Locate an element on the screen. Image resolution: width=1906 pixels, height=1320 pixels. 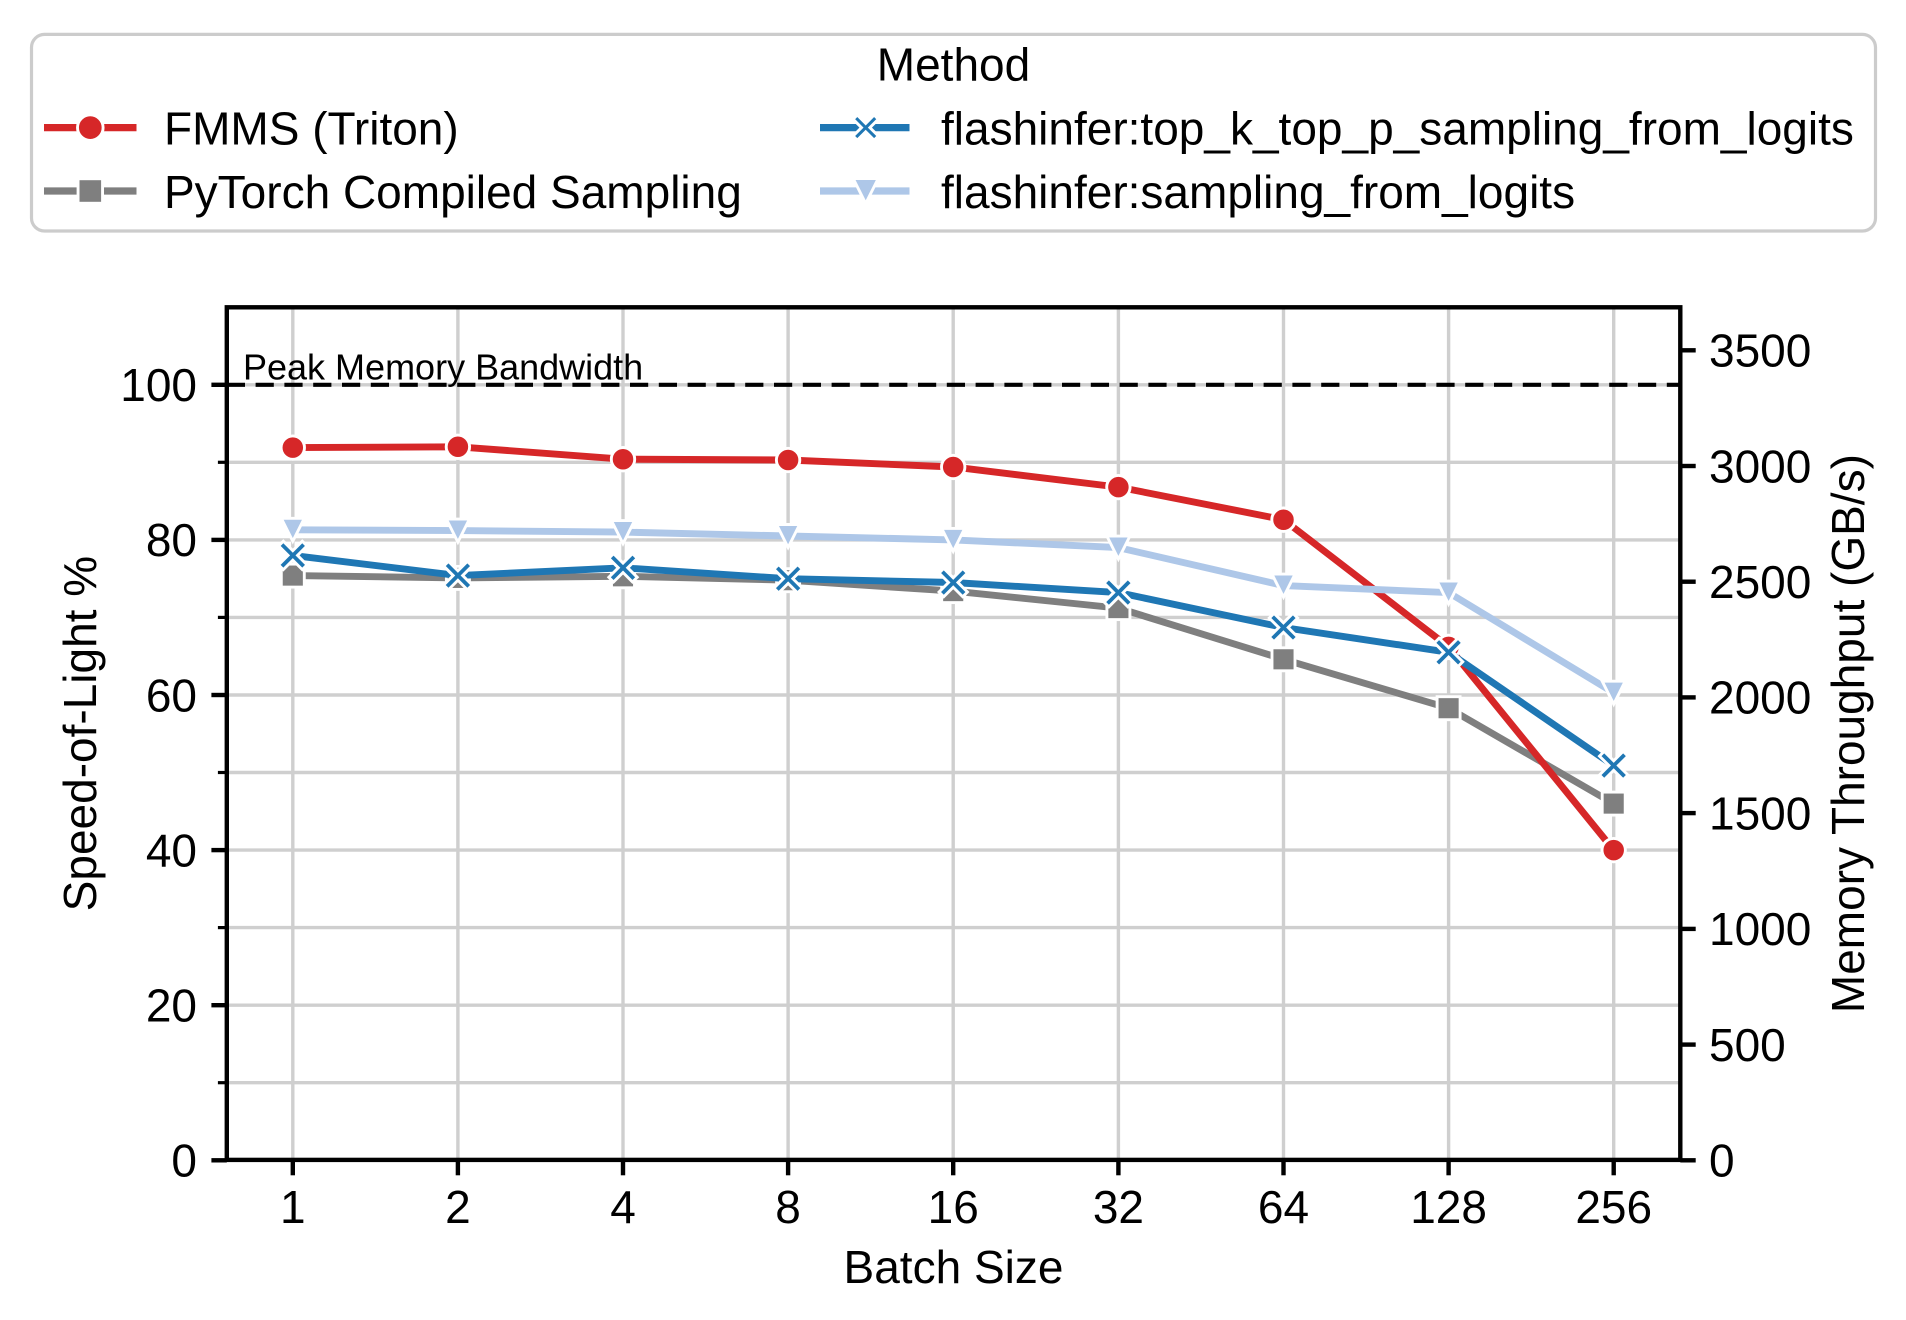
svg-text: 2500 is located at coordinates (1760, 582).